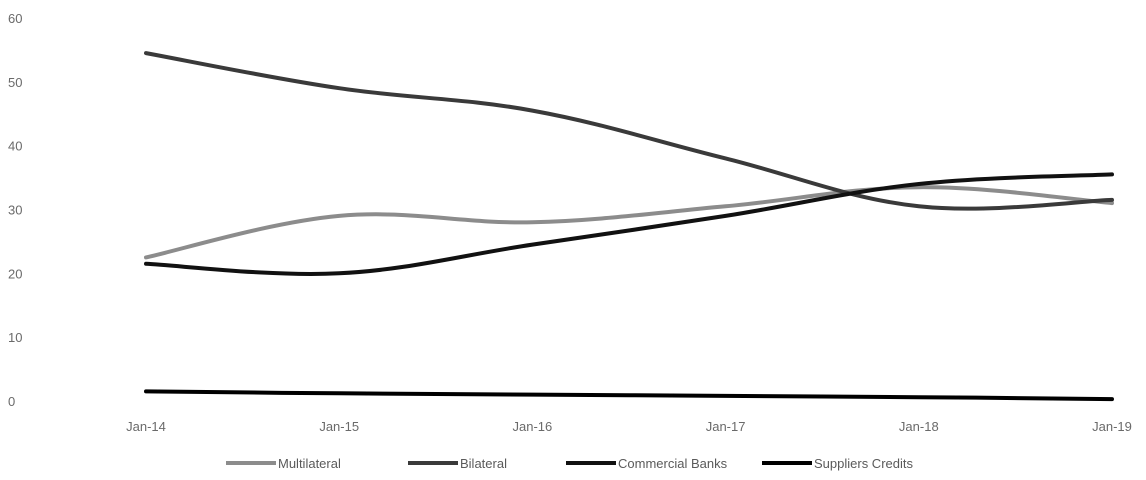 This screenshot has width=1146, height=480. I want to click on y-tick-label: 10, so click(15, 337).